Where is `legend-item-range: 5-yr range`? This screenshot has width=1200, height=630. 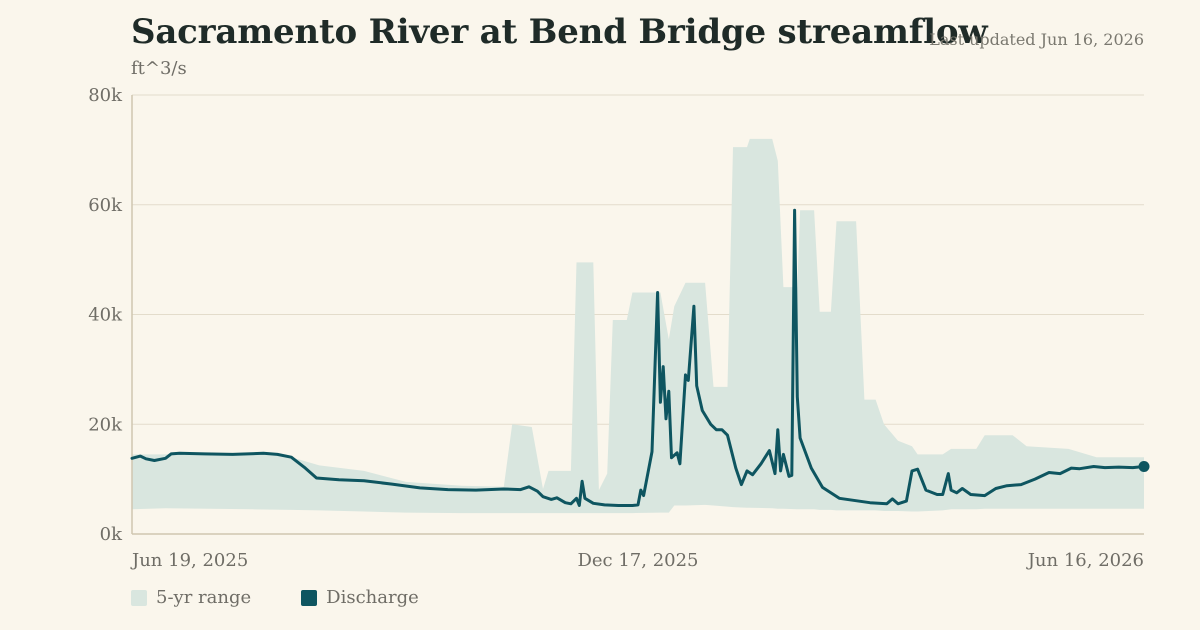
legend-item-range: 5-yr range is located at coordinates (191, 597).